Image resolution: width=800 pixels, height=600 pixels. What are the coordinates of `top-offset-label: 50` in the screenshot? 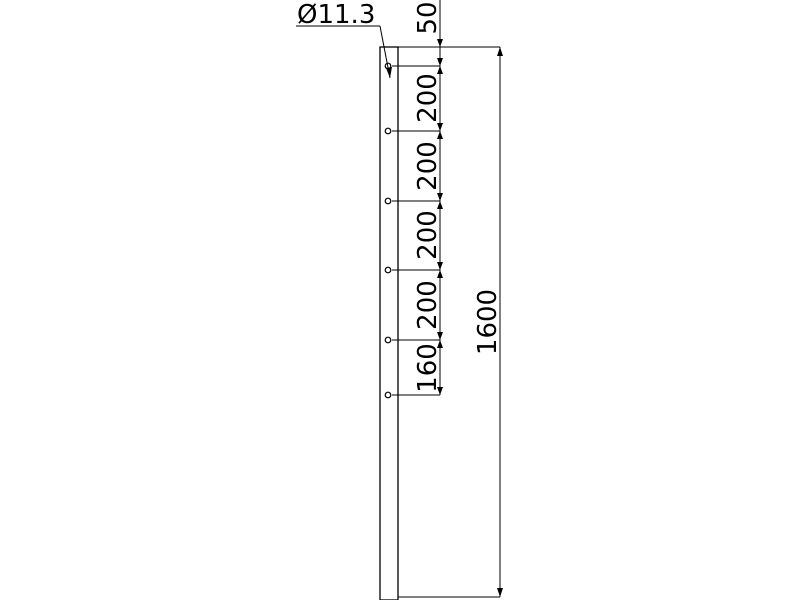 It's located at (428, 17).